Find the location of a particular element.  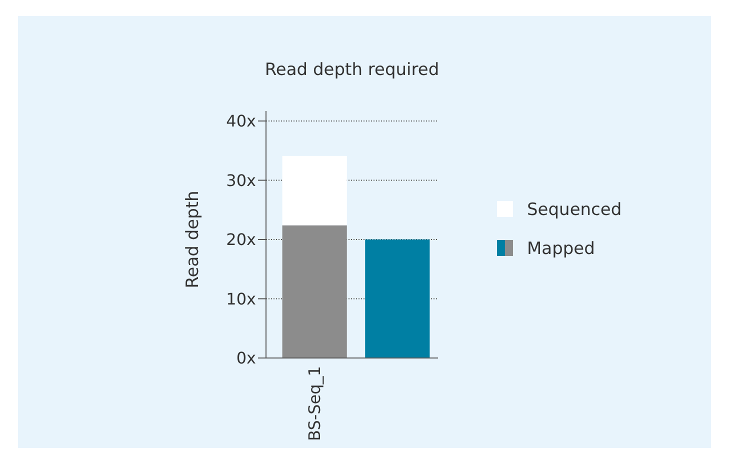

legend-label: Sequenced is located at coordinates (574, 210).